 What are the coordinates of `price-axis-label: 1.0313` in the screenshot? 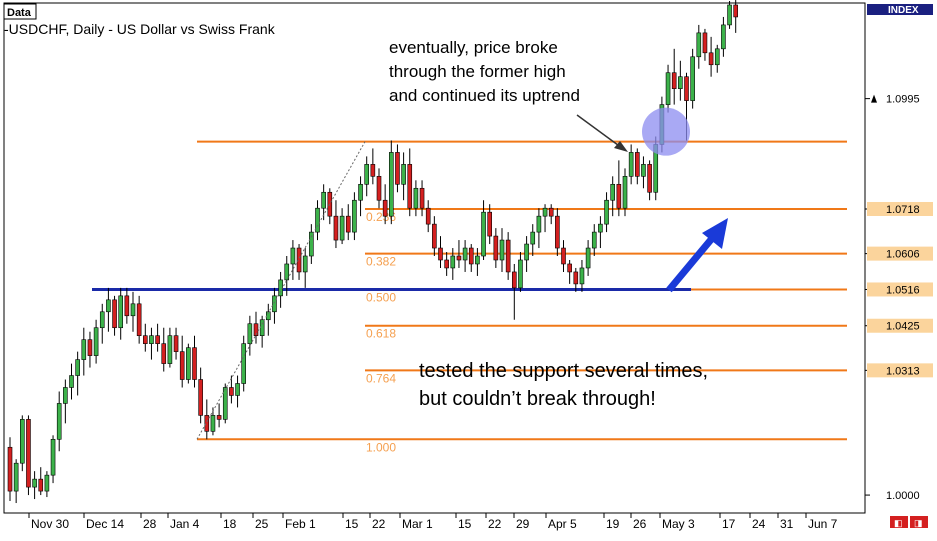 It's located at (903, 371).